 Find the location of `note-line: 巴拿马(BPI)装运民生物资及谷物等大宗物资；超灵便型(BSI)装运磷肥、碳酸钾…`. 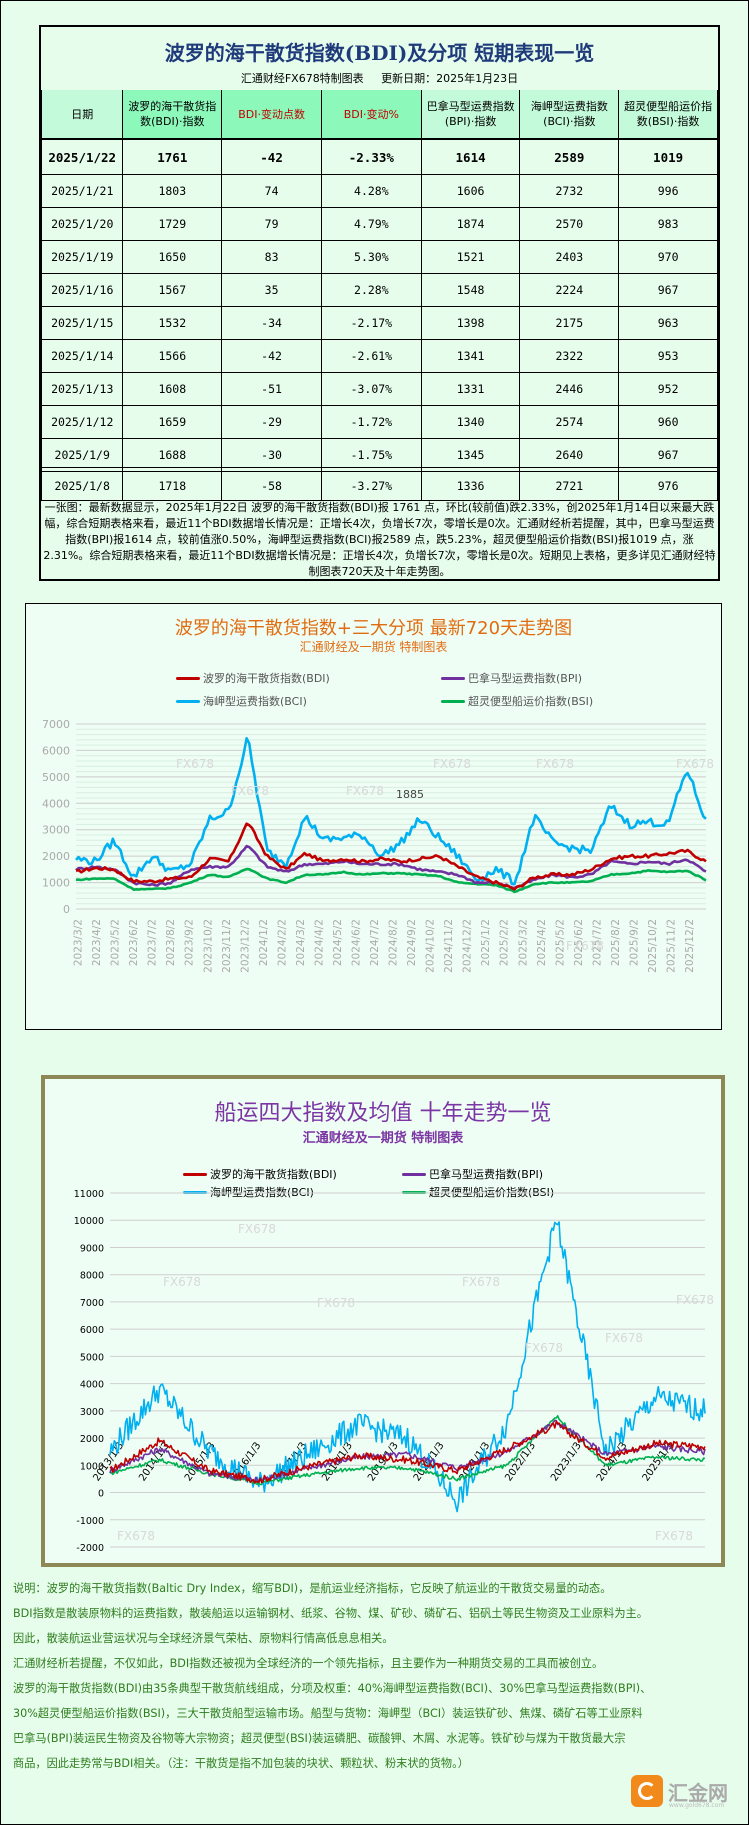

note-line: 巴拿马(BPI)装运民生物资及谷物等大宗物资；超灵便型(BSI)装运磷肥、碳酸钾… is located at coordinates (319, 1738).